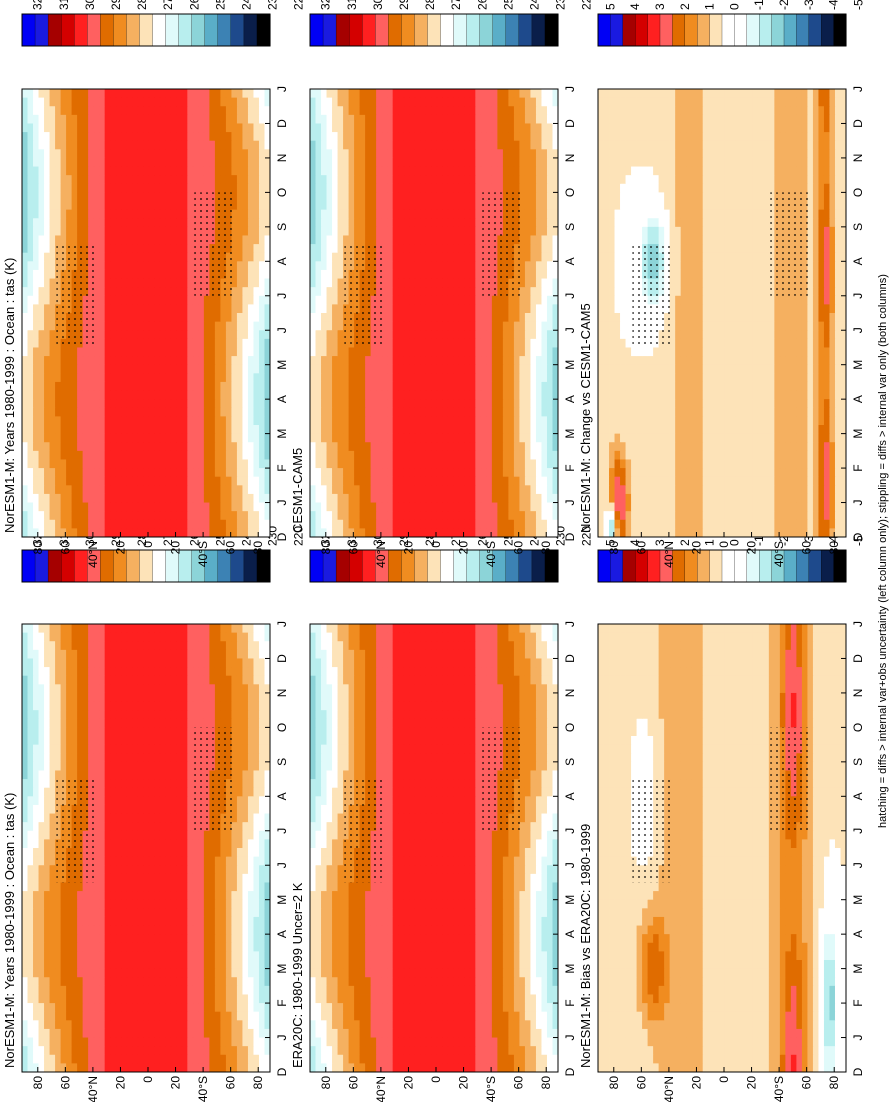 This screenshot has width=891, height=1107. I want to click on colorbar-swatch, so click(224, 30).